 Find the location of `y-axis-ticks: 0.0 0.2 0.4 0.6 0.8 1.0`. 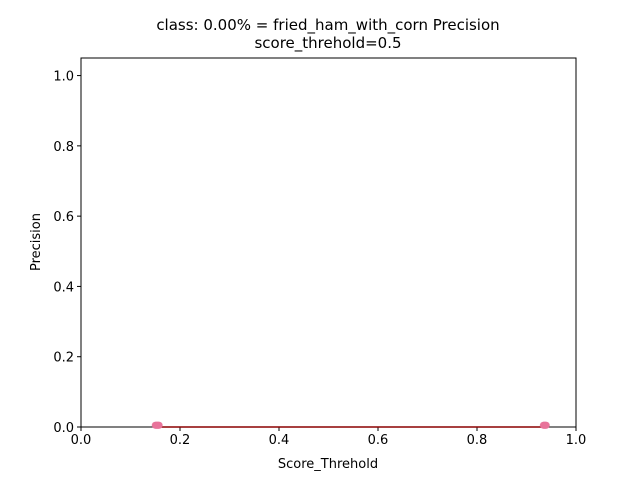

y-axis-ticks: 0.0 0.2 0.4 0.6 0.8 1.0 is located at coordinates (67, 253).